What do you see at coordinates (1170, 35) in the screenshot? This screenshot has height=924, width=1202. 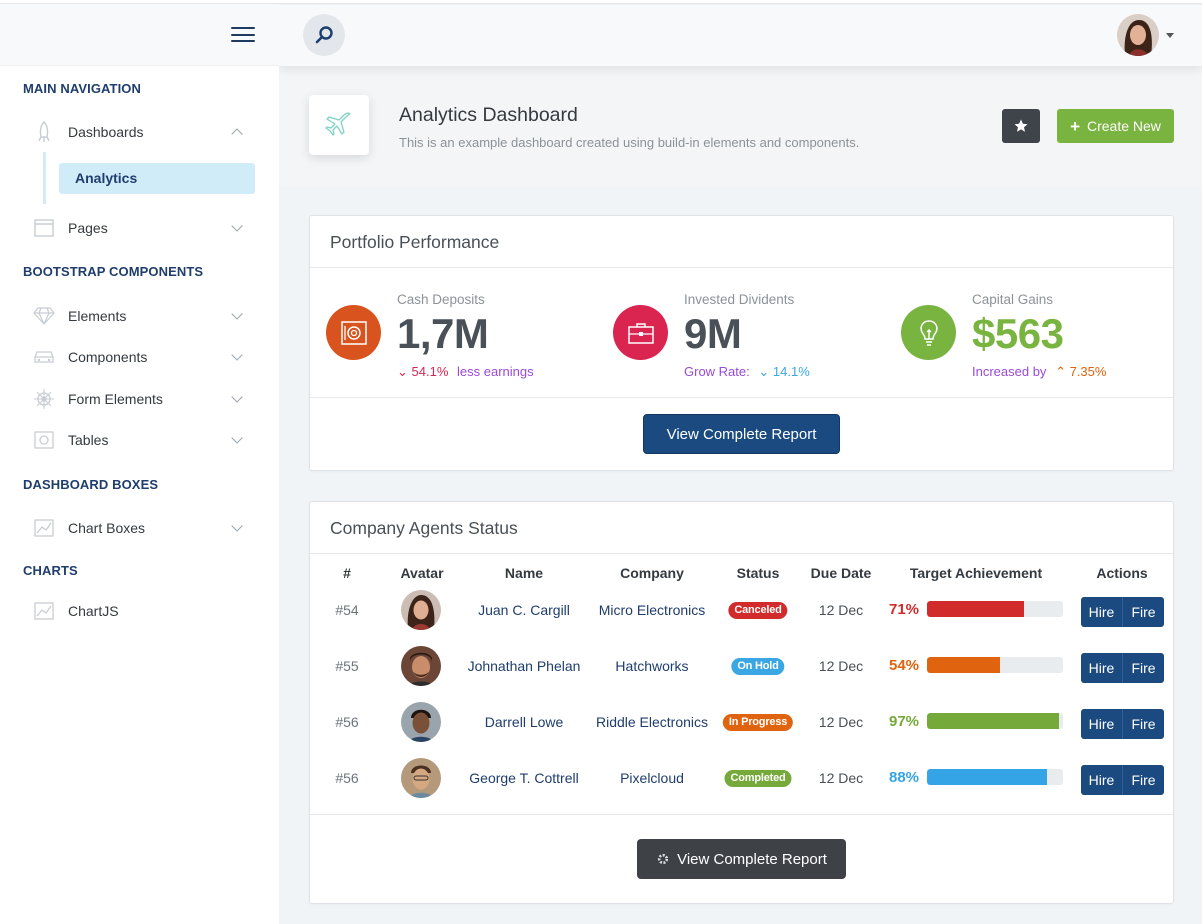 I see `caret-down-icon` at bounding box center [1170, 35].